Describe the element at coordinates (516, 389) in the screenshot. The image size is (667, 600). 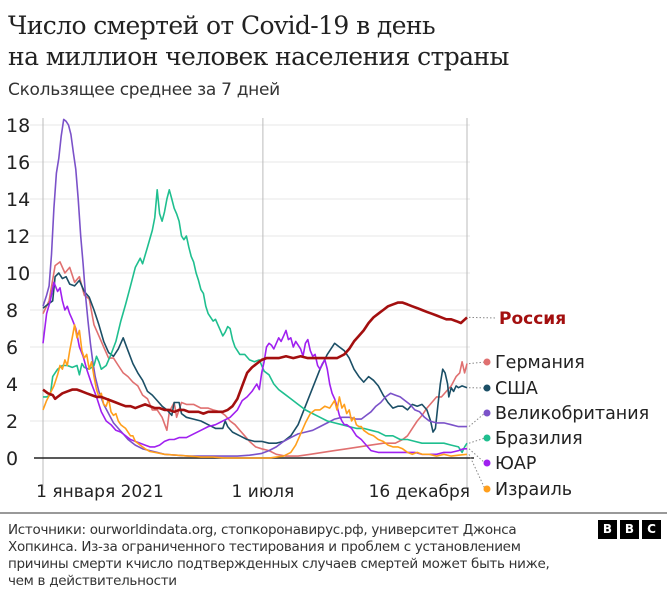
I see `series-label: США` at that location.